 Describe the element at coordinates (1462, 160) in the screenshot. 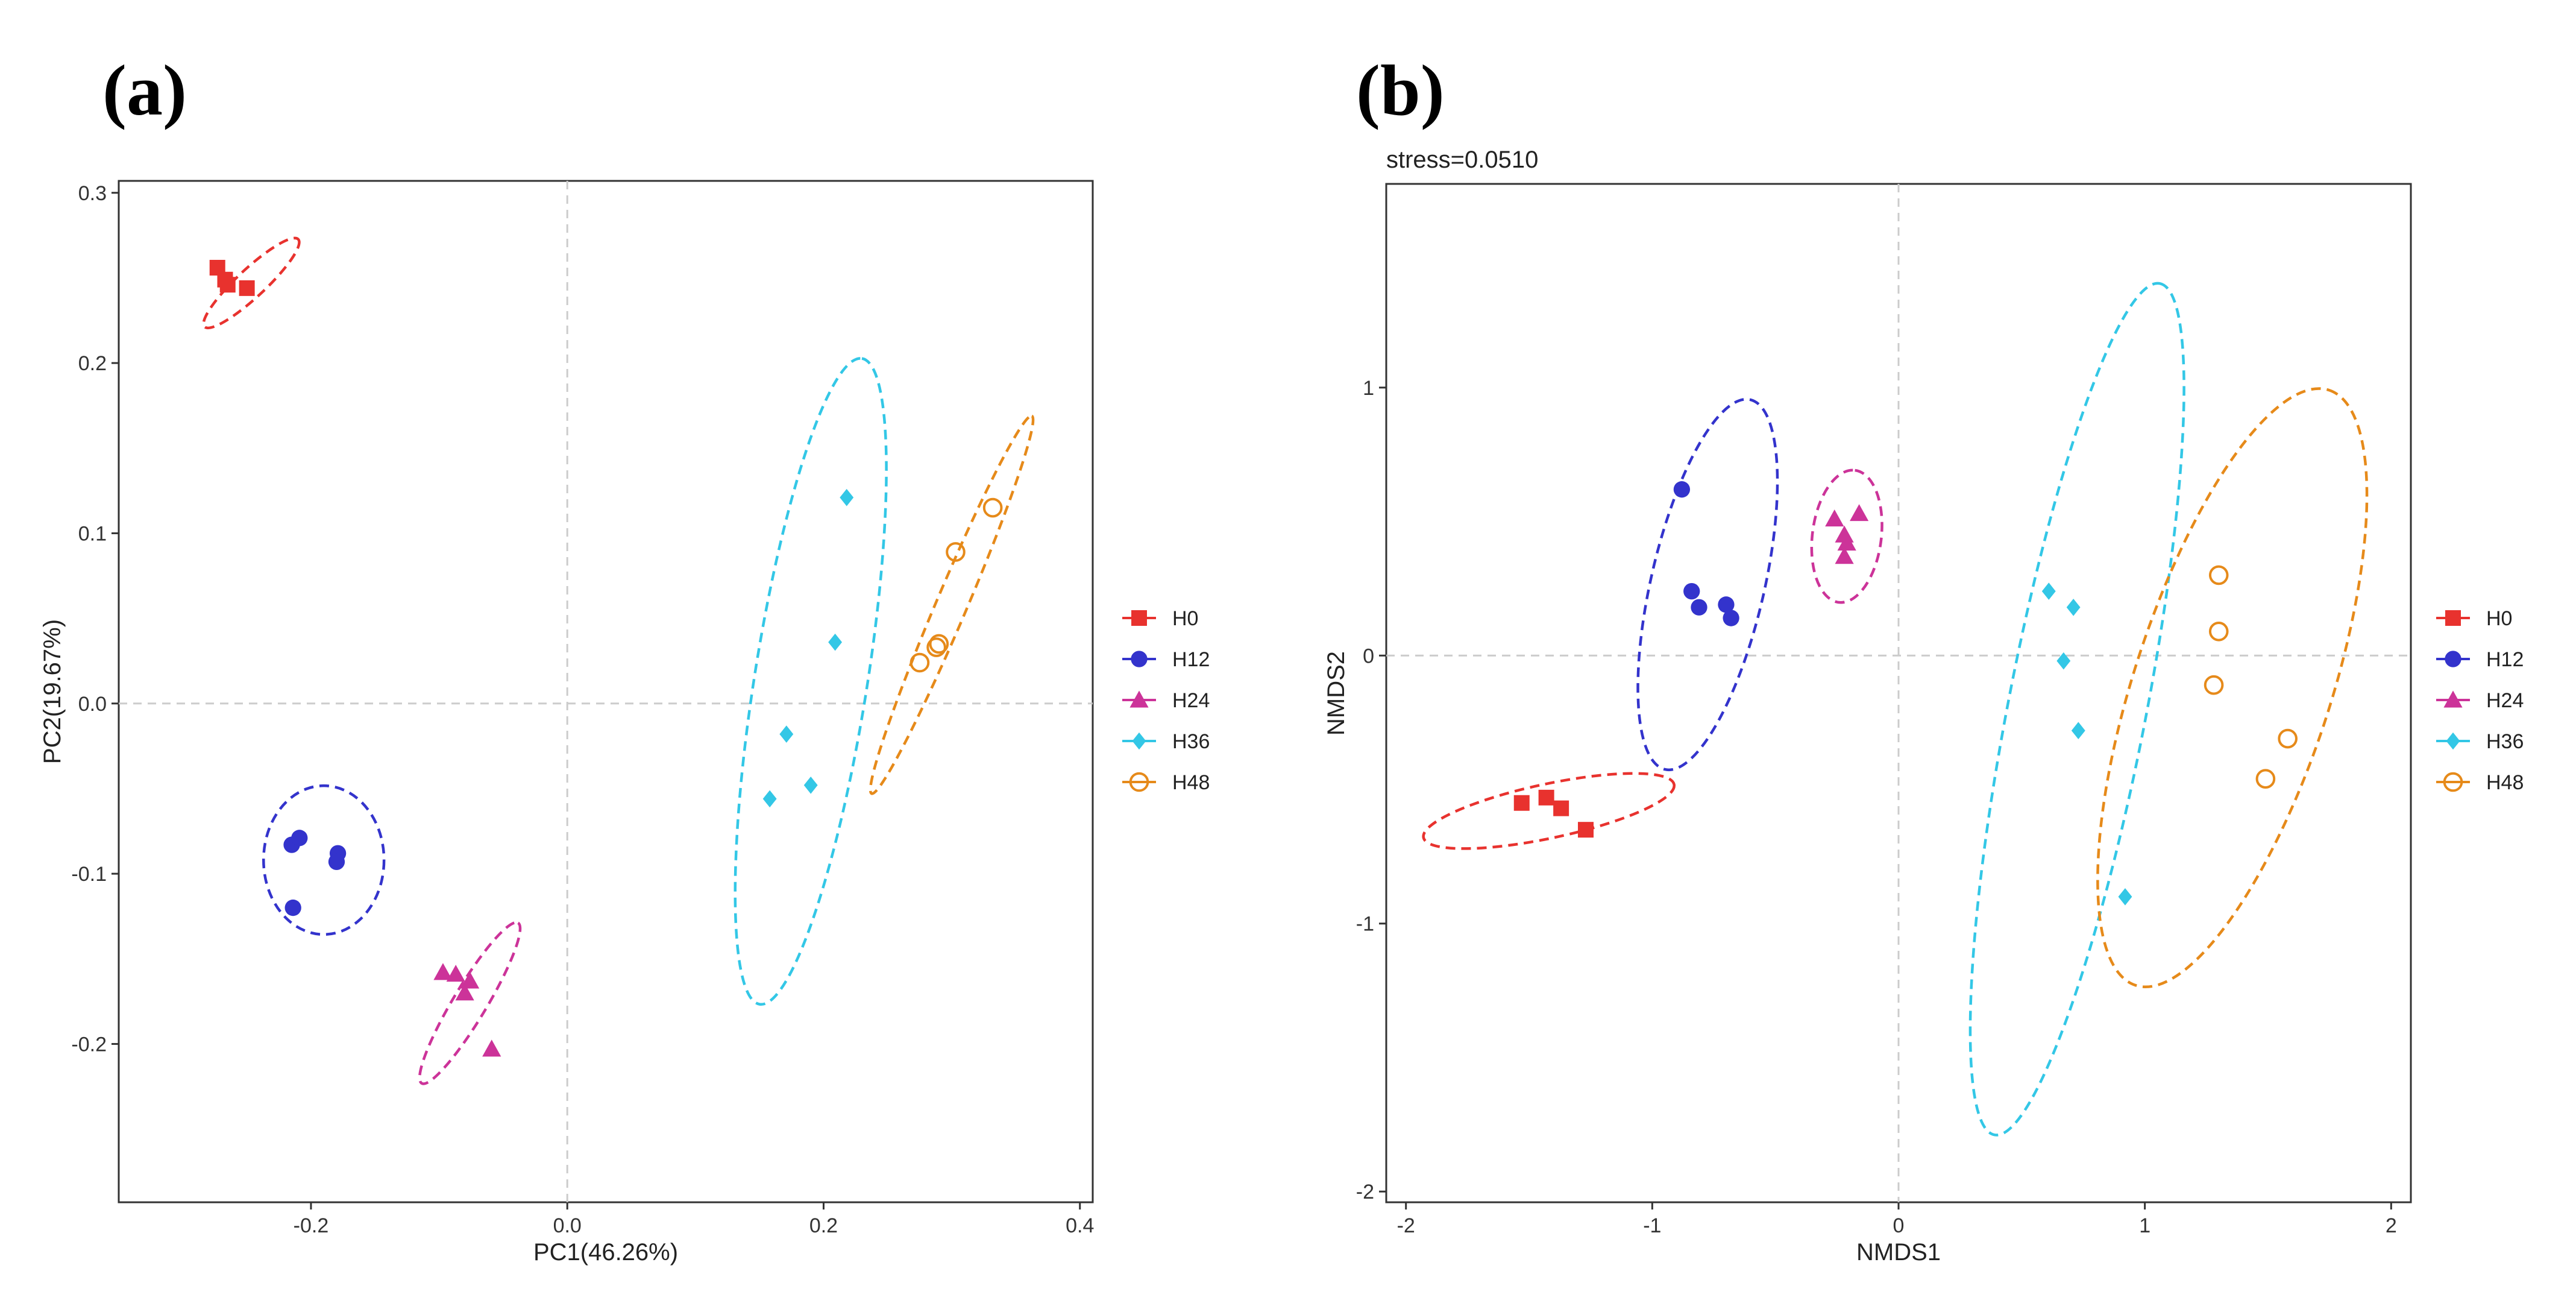

I see `panel-b-subtitle: stress=0.0510` at that location.